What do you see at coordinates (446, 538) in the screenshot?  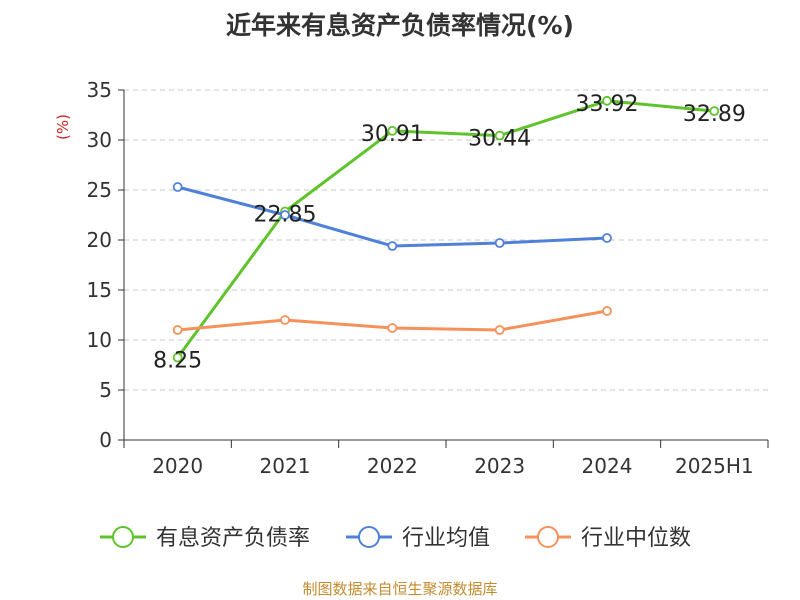 I see `legend-label: 行业均值` at bounding box center [446, 538].